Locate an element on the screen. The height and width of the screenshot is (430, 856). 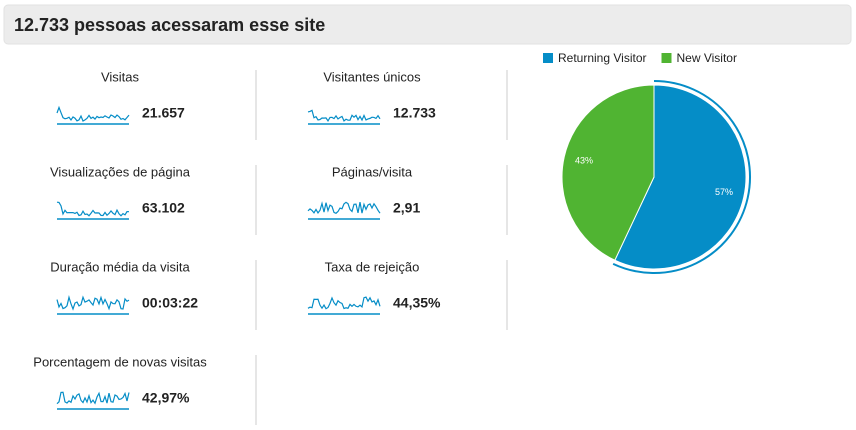
metric-value: 63.102 is located at coordinates (163, 208).